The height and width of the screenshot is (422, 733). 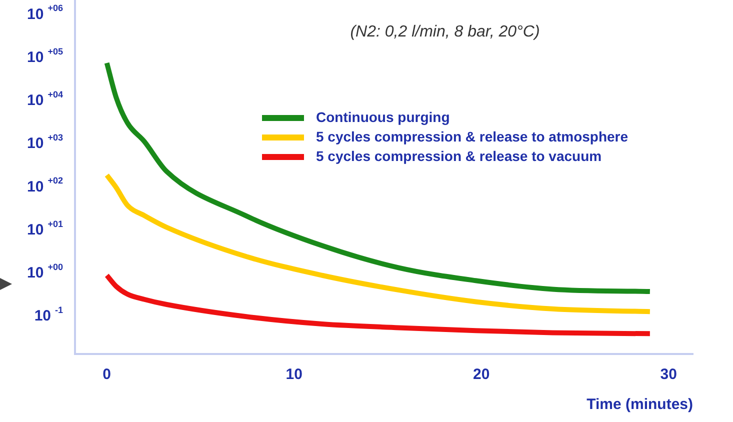 What do you see at coordinates (45, 228) in the screenshot?
I see `y-tick-label: 10+01` at bounding box center [45, 228].